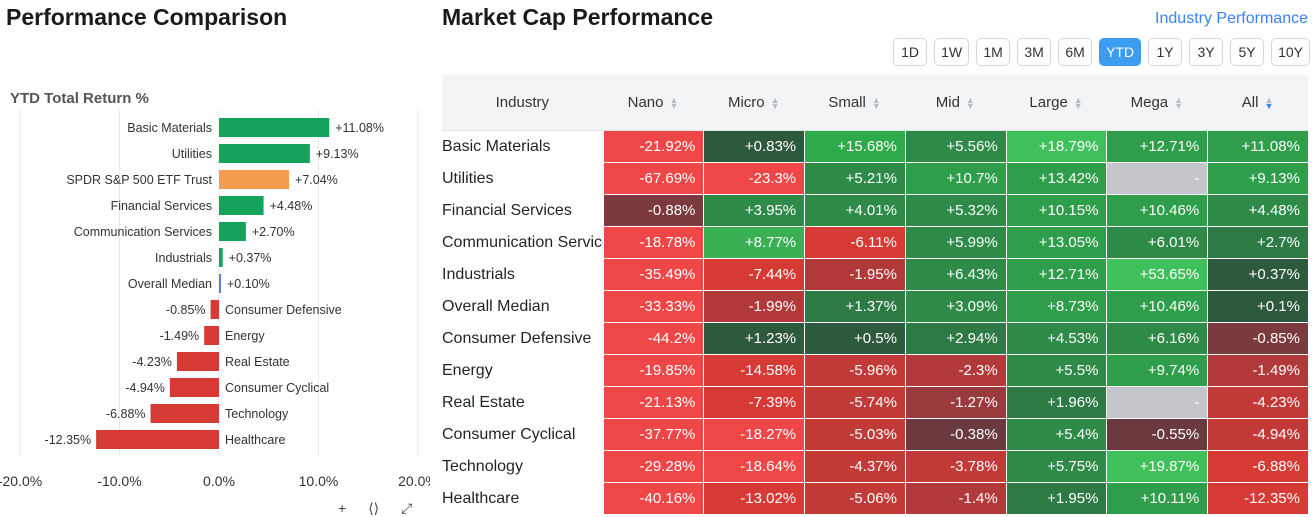 This screenshot has width=1312, height=517. Describe the element at coordinates (316, 180) in the screenshot. I see `data-label: +7.04%` at that location.